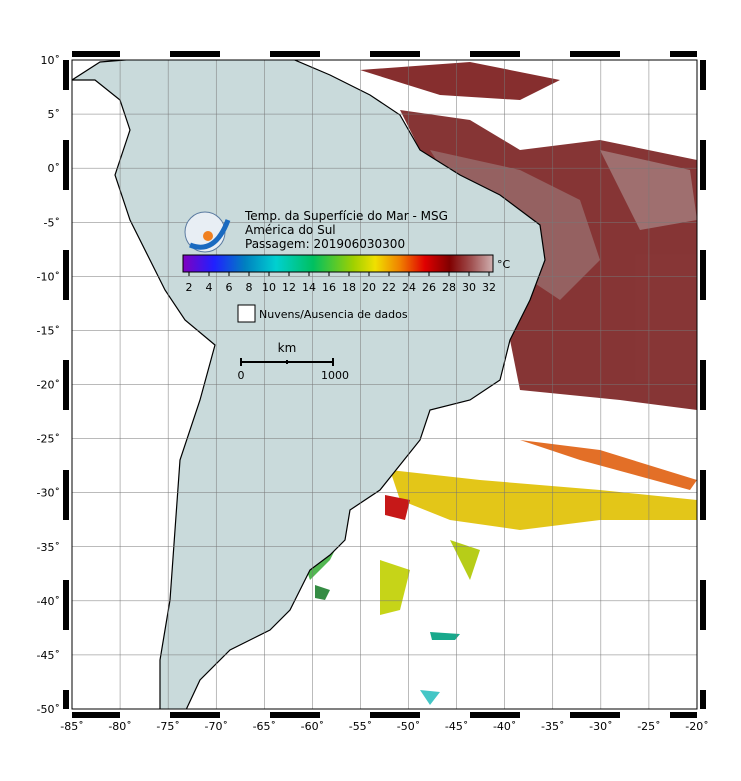 The height and width of the screenshot is (781, 741). What do you see at coordinates (346, 216) in the screenshot?
I see `title-line: Temp. da Superfície do Mar - MSG` at bounding box center [346, 216].